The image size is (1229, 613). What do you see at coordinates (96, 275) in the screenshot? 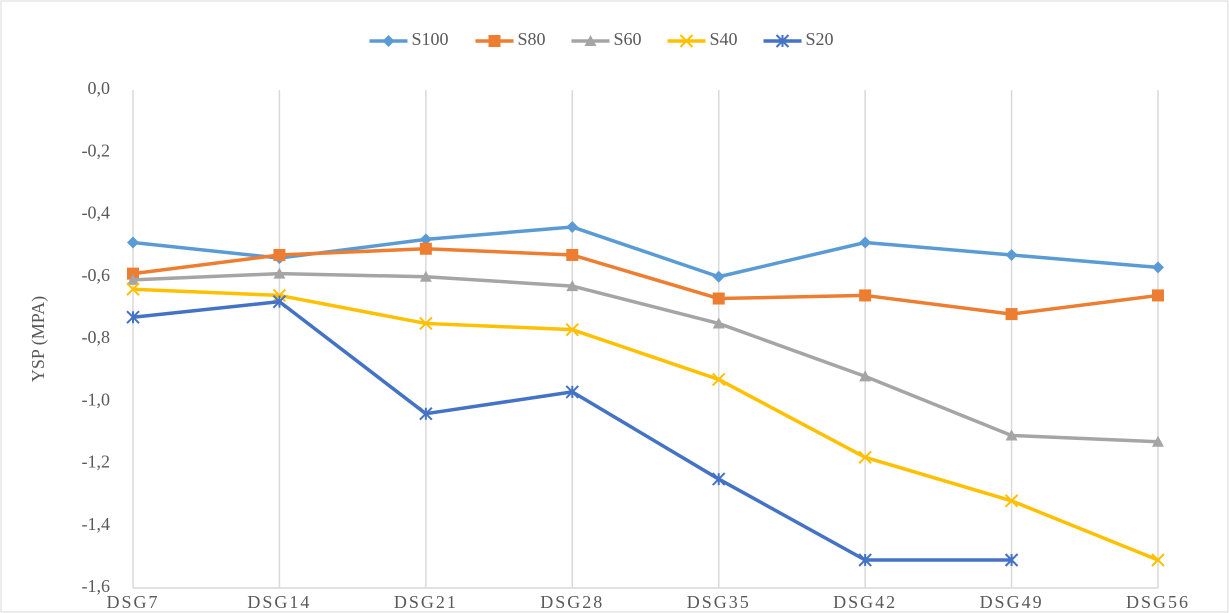
I see `y-tick-label: -0,6` at bounding box center [96, 275].